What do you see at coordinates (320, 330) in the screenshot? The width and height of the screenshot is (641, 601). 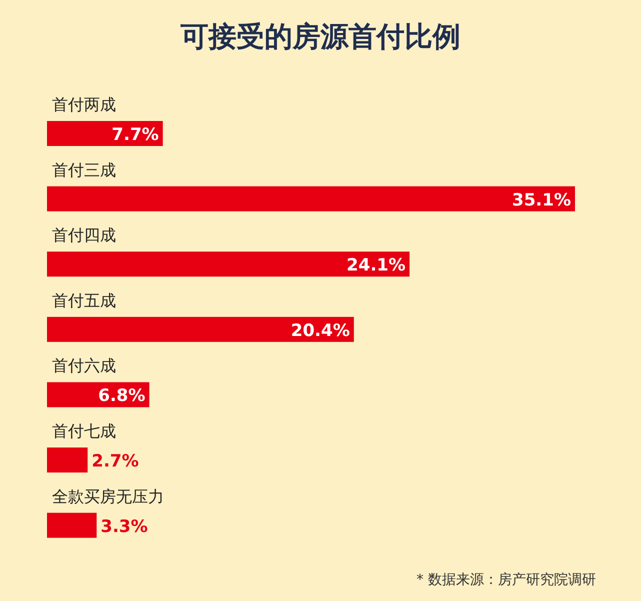 I see `data-label: 20.4%` at bounding box center [320, 330].